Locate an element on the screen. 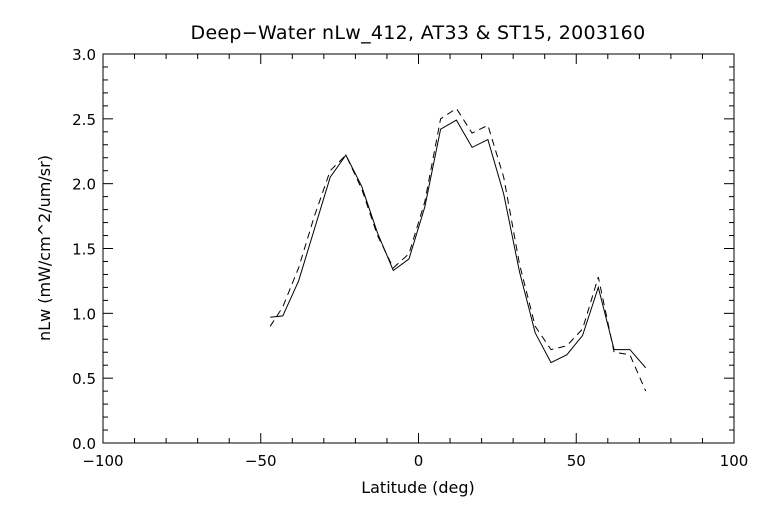 Image resolution: width=768 pixels, height=512 pixels. y-tick-label: 1.0 is located at coordinates (84, 314).